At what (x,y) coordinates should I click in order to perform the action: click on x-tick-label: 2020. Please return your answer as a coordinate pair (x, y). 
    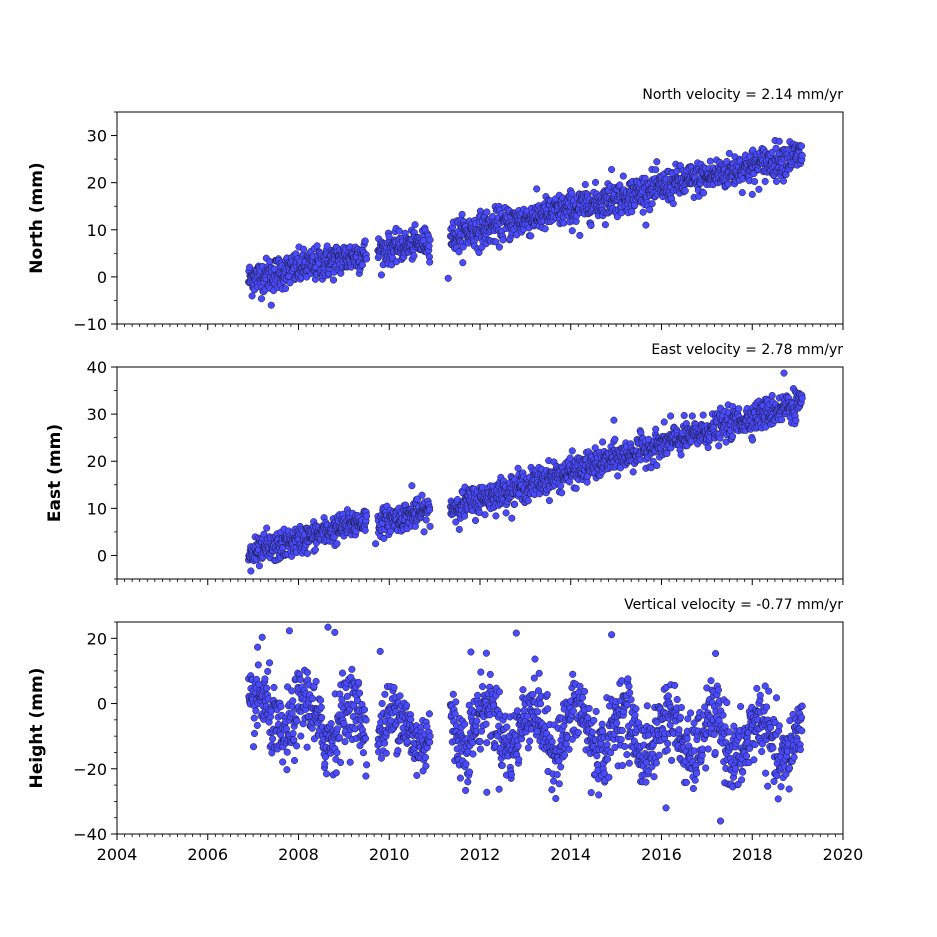
    Looking at the image, I should click on (843, 854).